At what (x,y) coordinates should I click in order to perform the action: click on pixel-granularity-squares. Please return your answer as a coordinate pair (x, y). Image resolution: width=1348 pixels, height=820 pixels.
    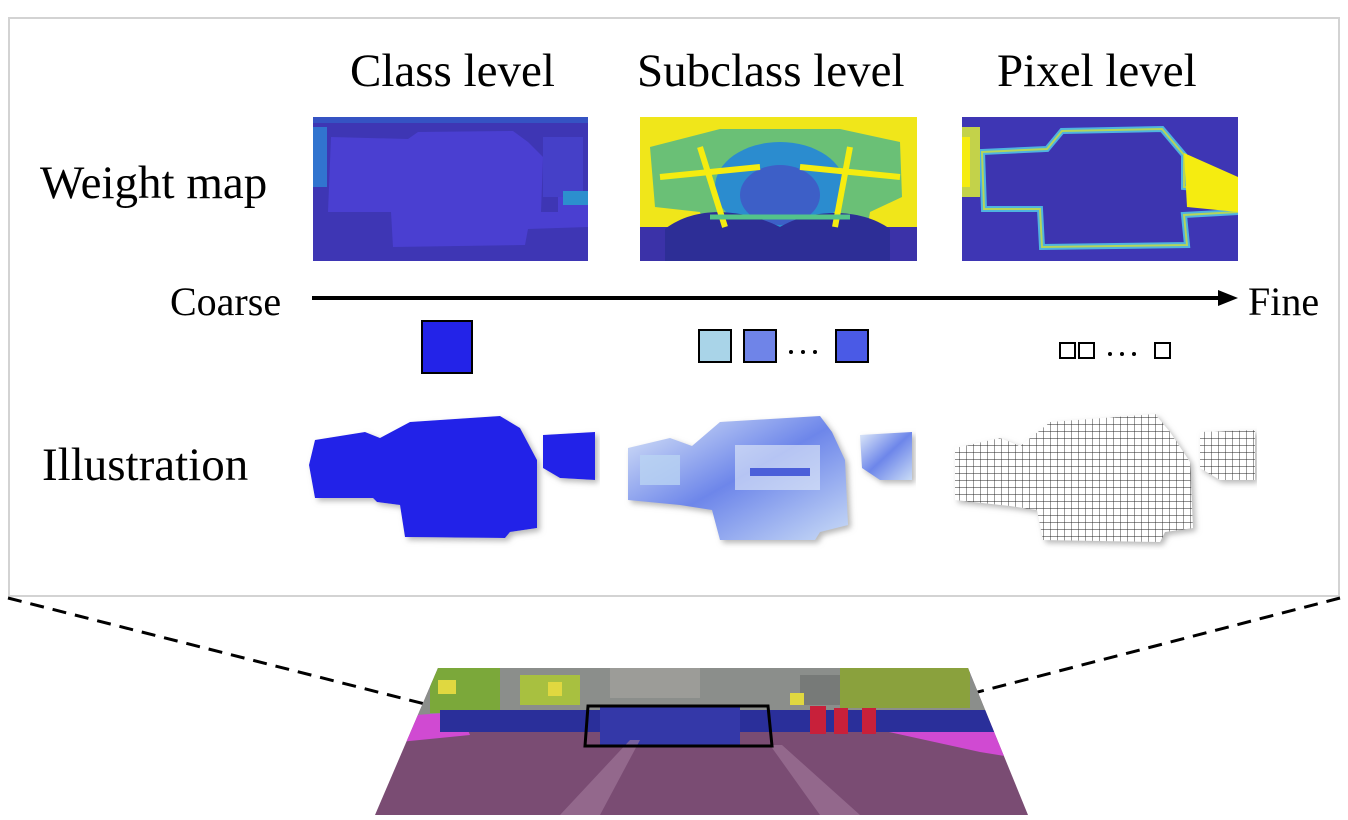
    Looking at the image, I should click on (1115, 350).